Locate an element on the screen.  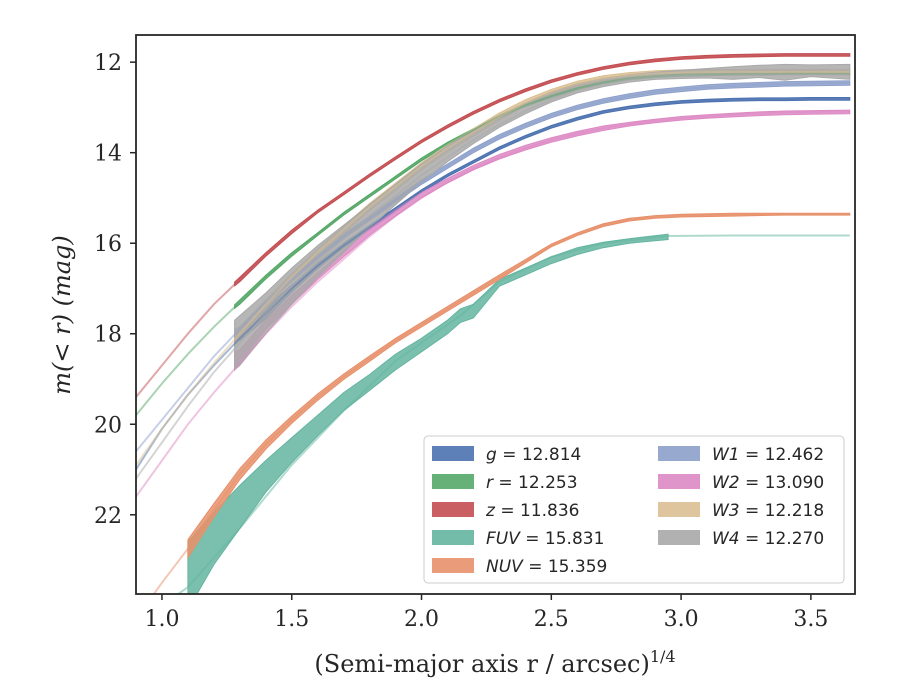
x-tick-label: 2.0 is located at coordinates (421, 619).